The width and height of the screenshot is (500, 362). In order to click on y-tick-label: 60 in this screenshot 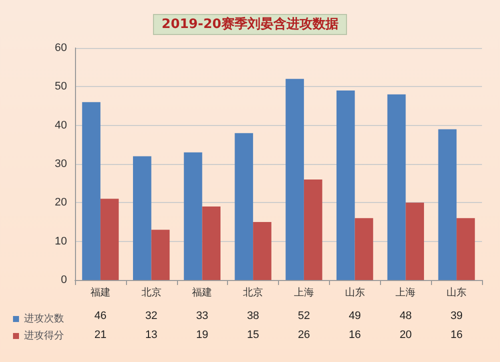, I will do `click(60, 48)`.